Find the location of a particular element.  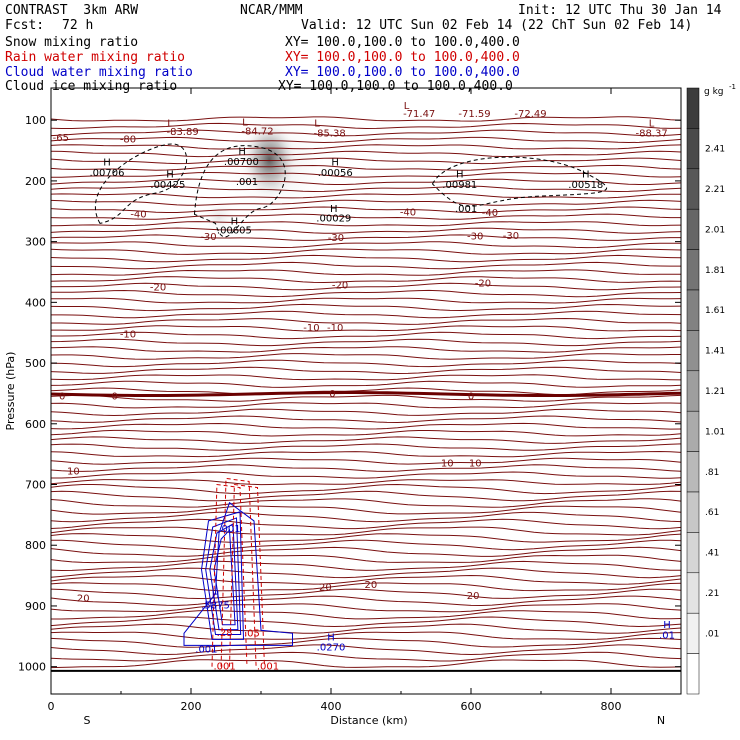

colorbar-tick-label: .01 is located at coordinates (712, 634).